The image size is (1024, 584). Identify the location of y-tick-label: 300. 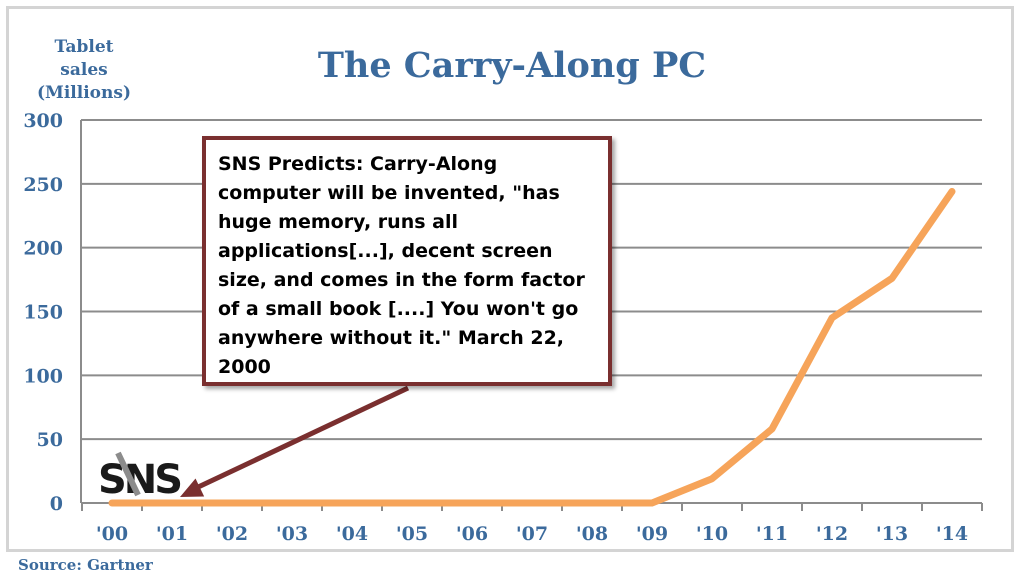
(43, 121).